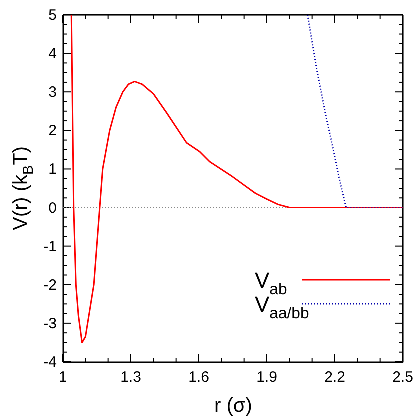  I want to click on line-series, so click(355, 111).